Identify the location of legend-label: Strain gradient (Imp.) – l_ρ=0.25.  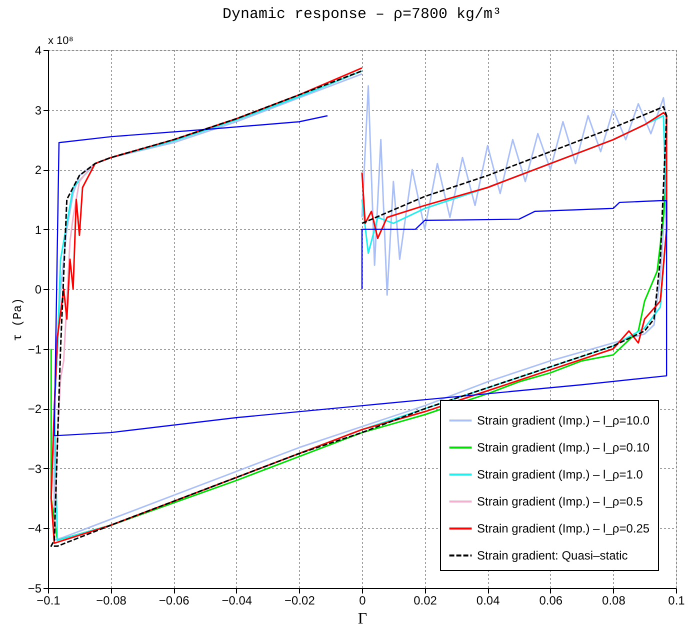
(563, 529).